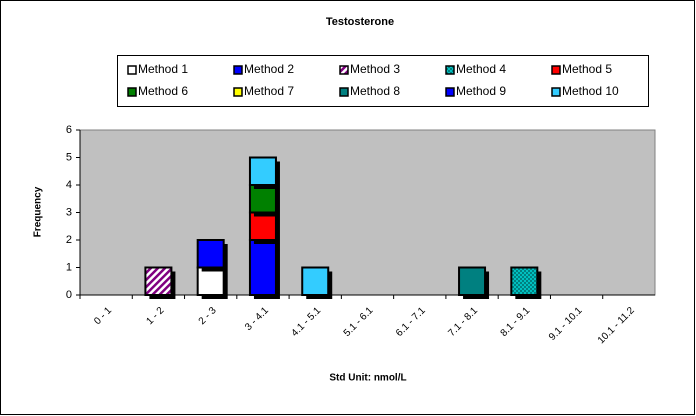 This screenshot has height=416, width=696. What do you see at coordinates (69, 295) in the screenshot?
I see `y-tick-label: 0` at bounding box center [69, 295].